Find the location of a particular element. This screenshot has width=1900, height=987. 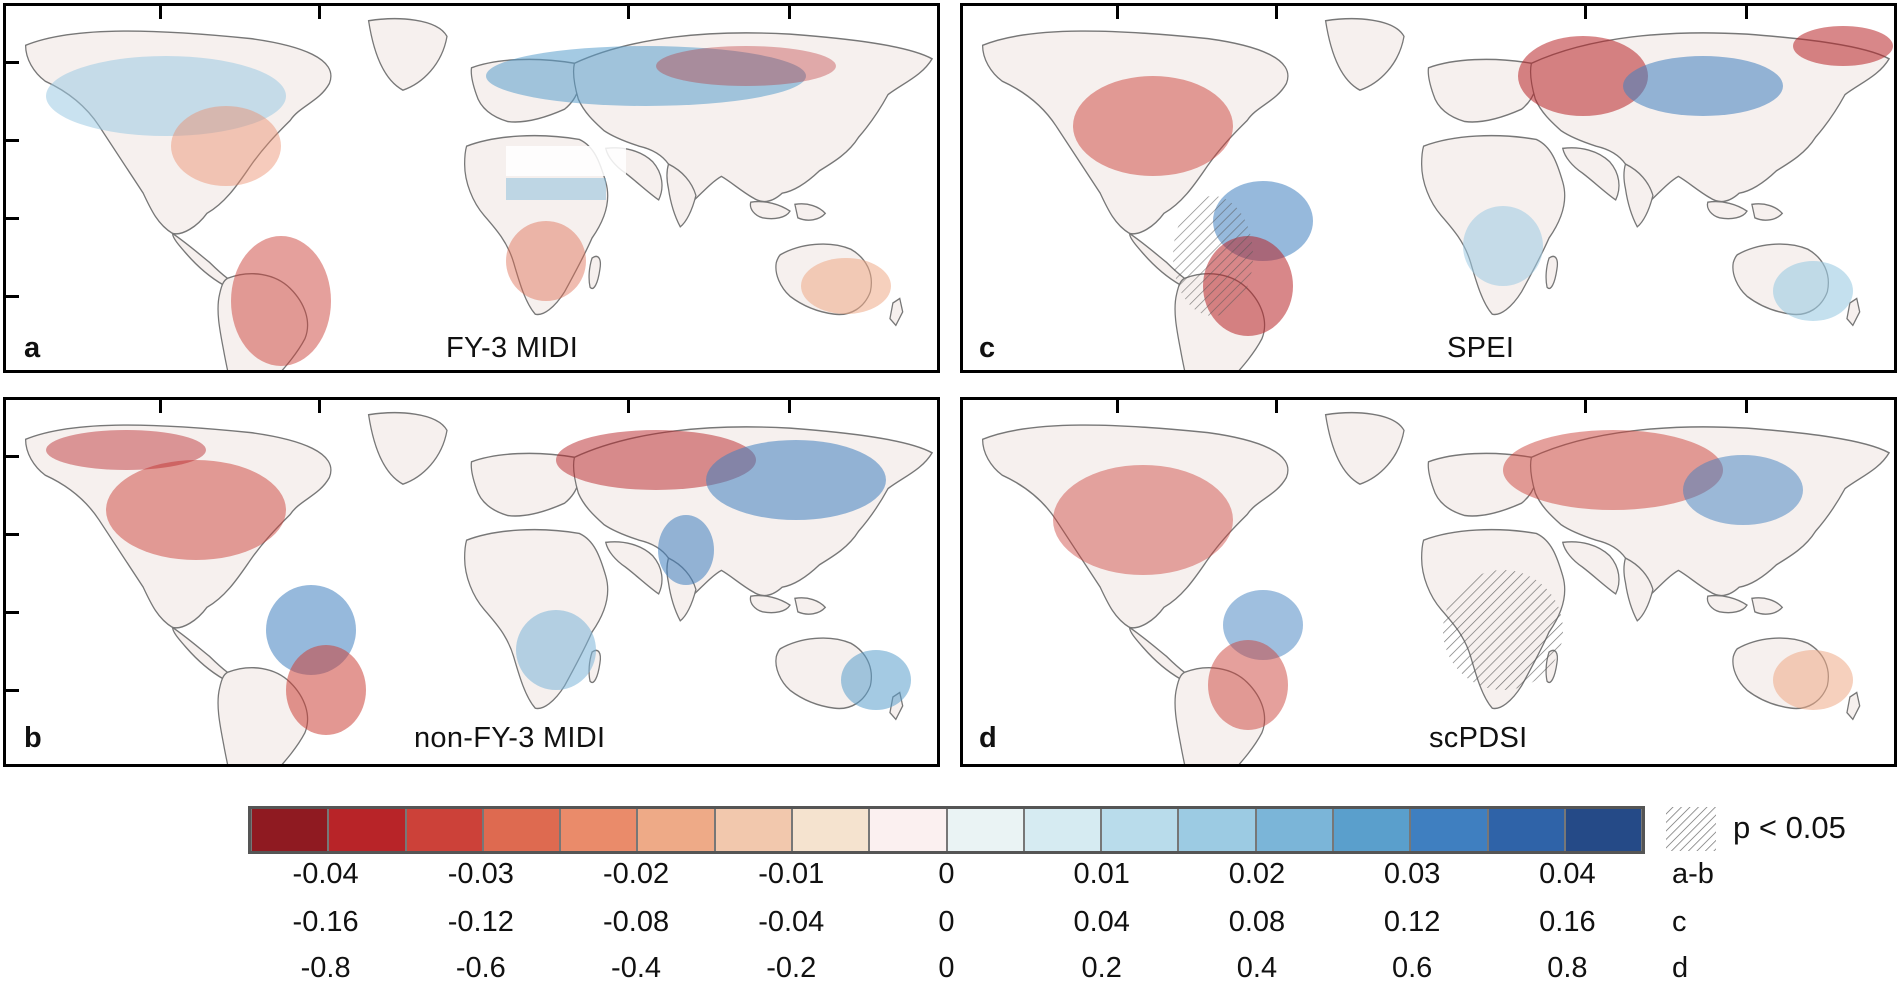

colorbar-row-label: d is located at coordinates (1680, 968).